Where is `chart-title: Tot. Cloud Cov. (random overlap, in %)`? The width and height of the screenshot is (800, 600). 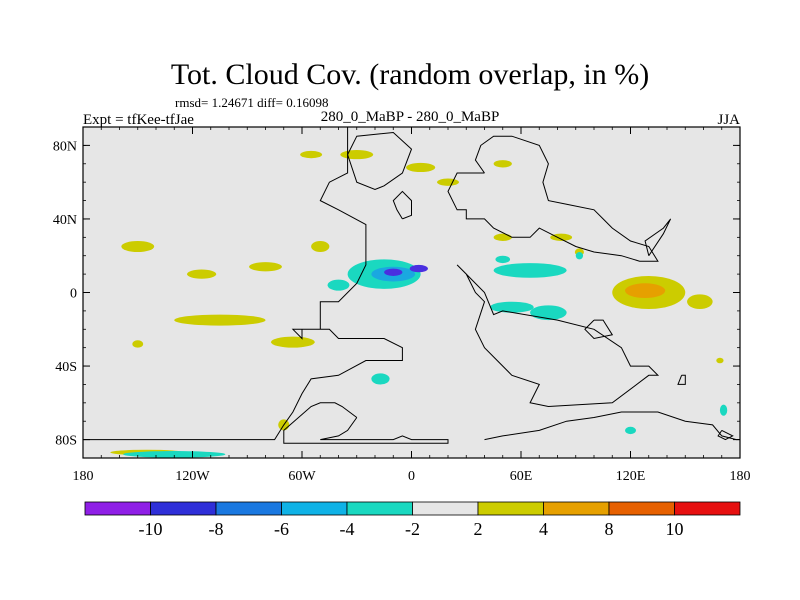
chart-title: Tot. Cloud Cov. (random overlap, in %) is located at coordinates (410, 74).